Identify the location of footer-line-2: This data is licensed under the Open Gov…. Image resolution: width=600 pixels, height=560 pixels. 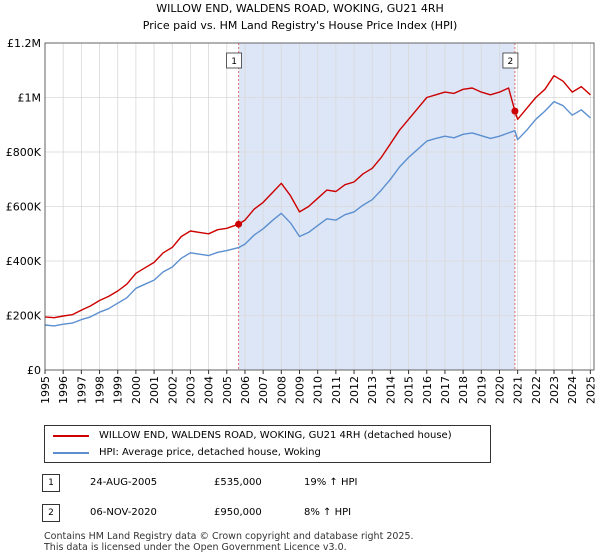
(195, 547).